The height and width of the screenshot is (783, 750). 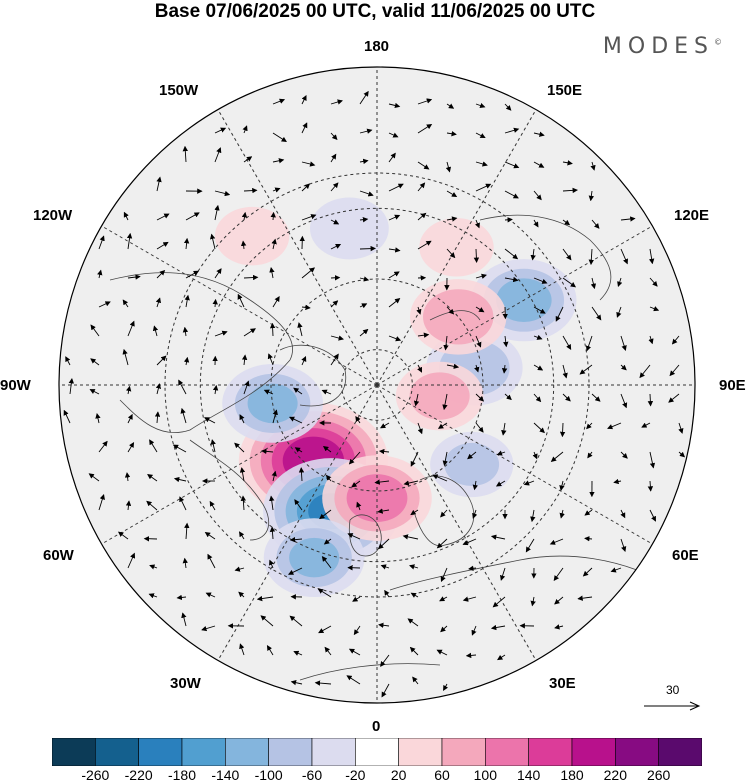 I want to click on colorbar-tick-label: -60, so click(x=312, y=775).